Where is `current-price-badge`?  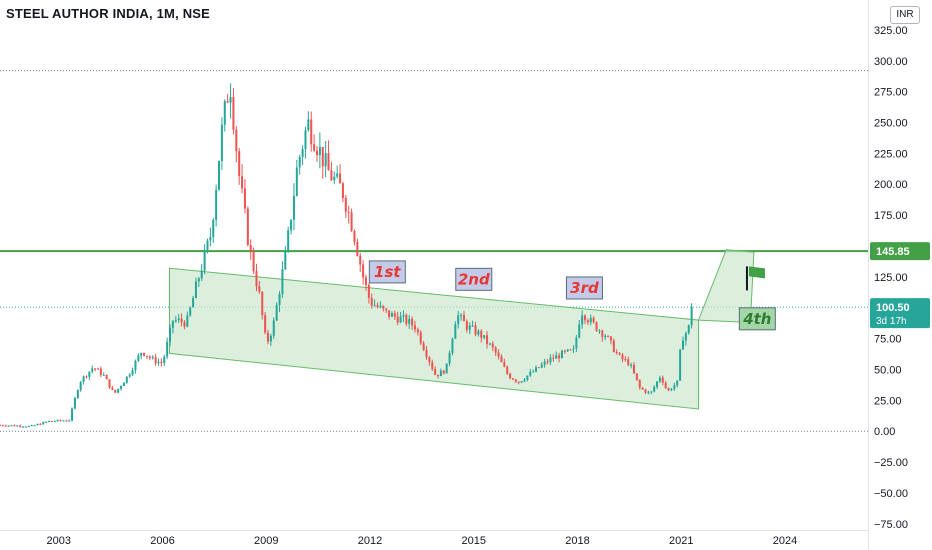
current-price-badge is located at coordinates (900, 313).